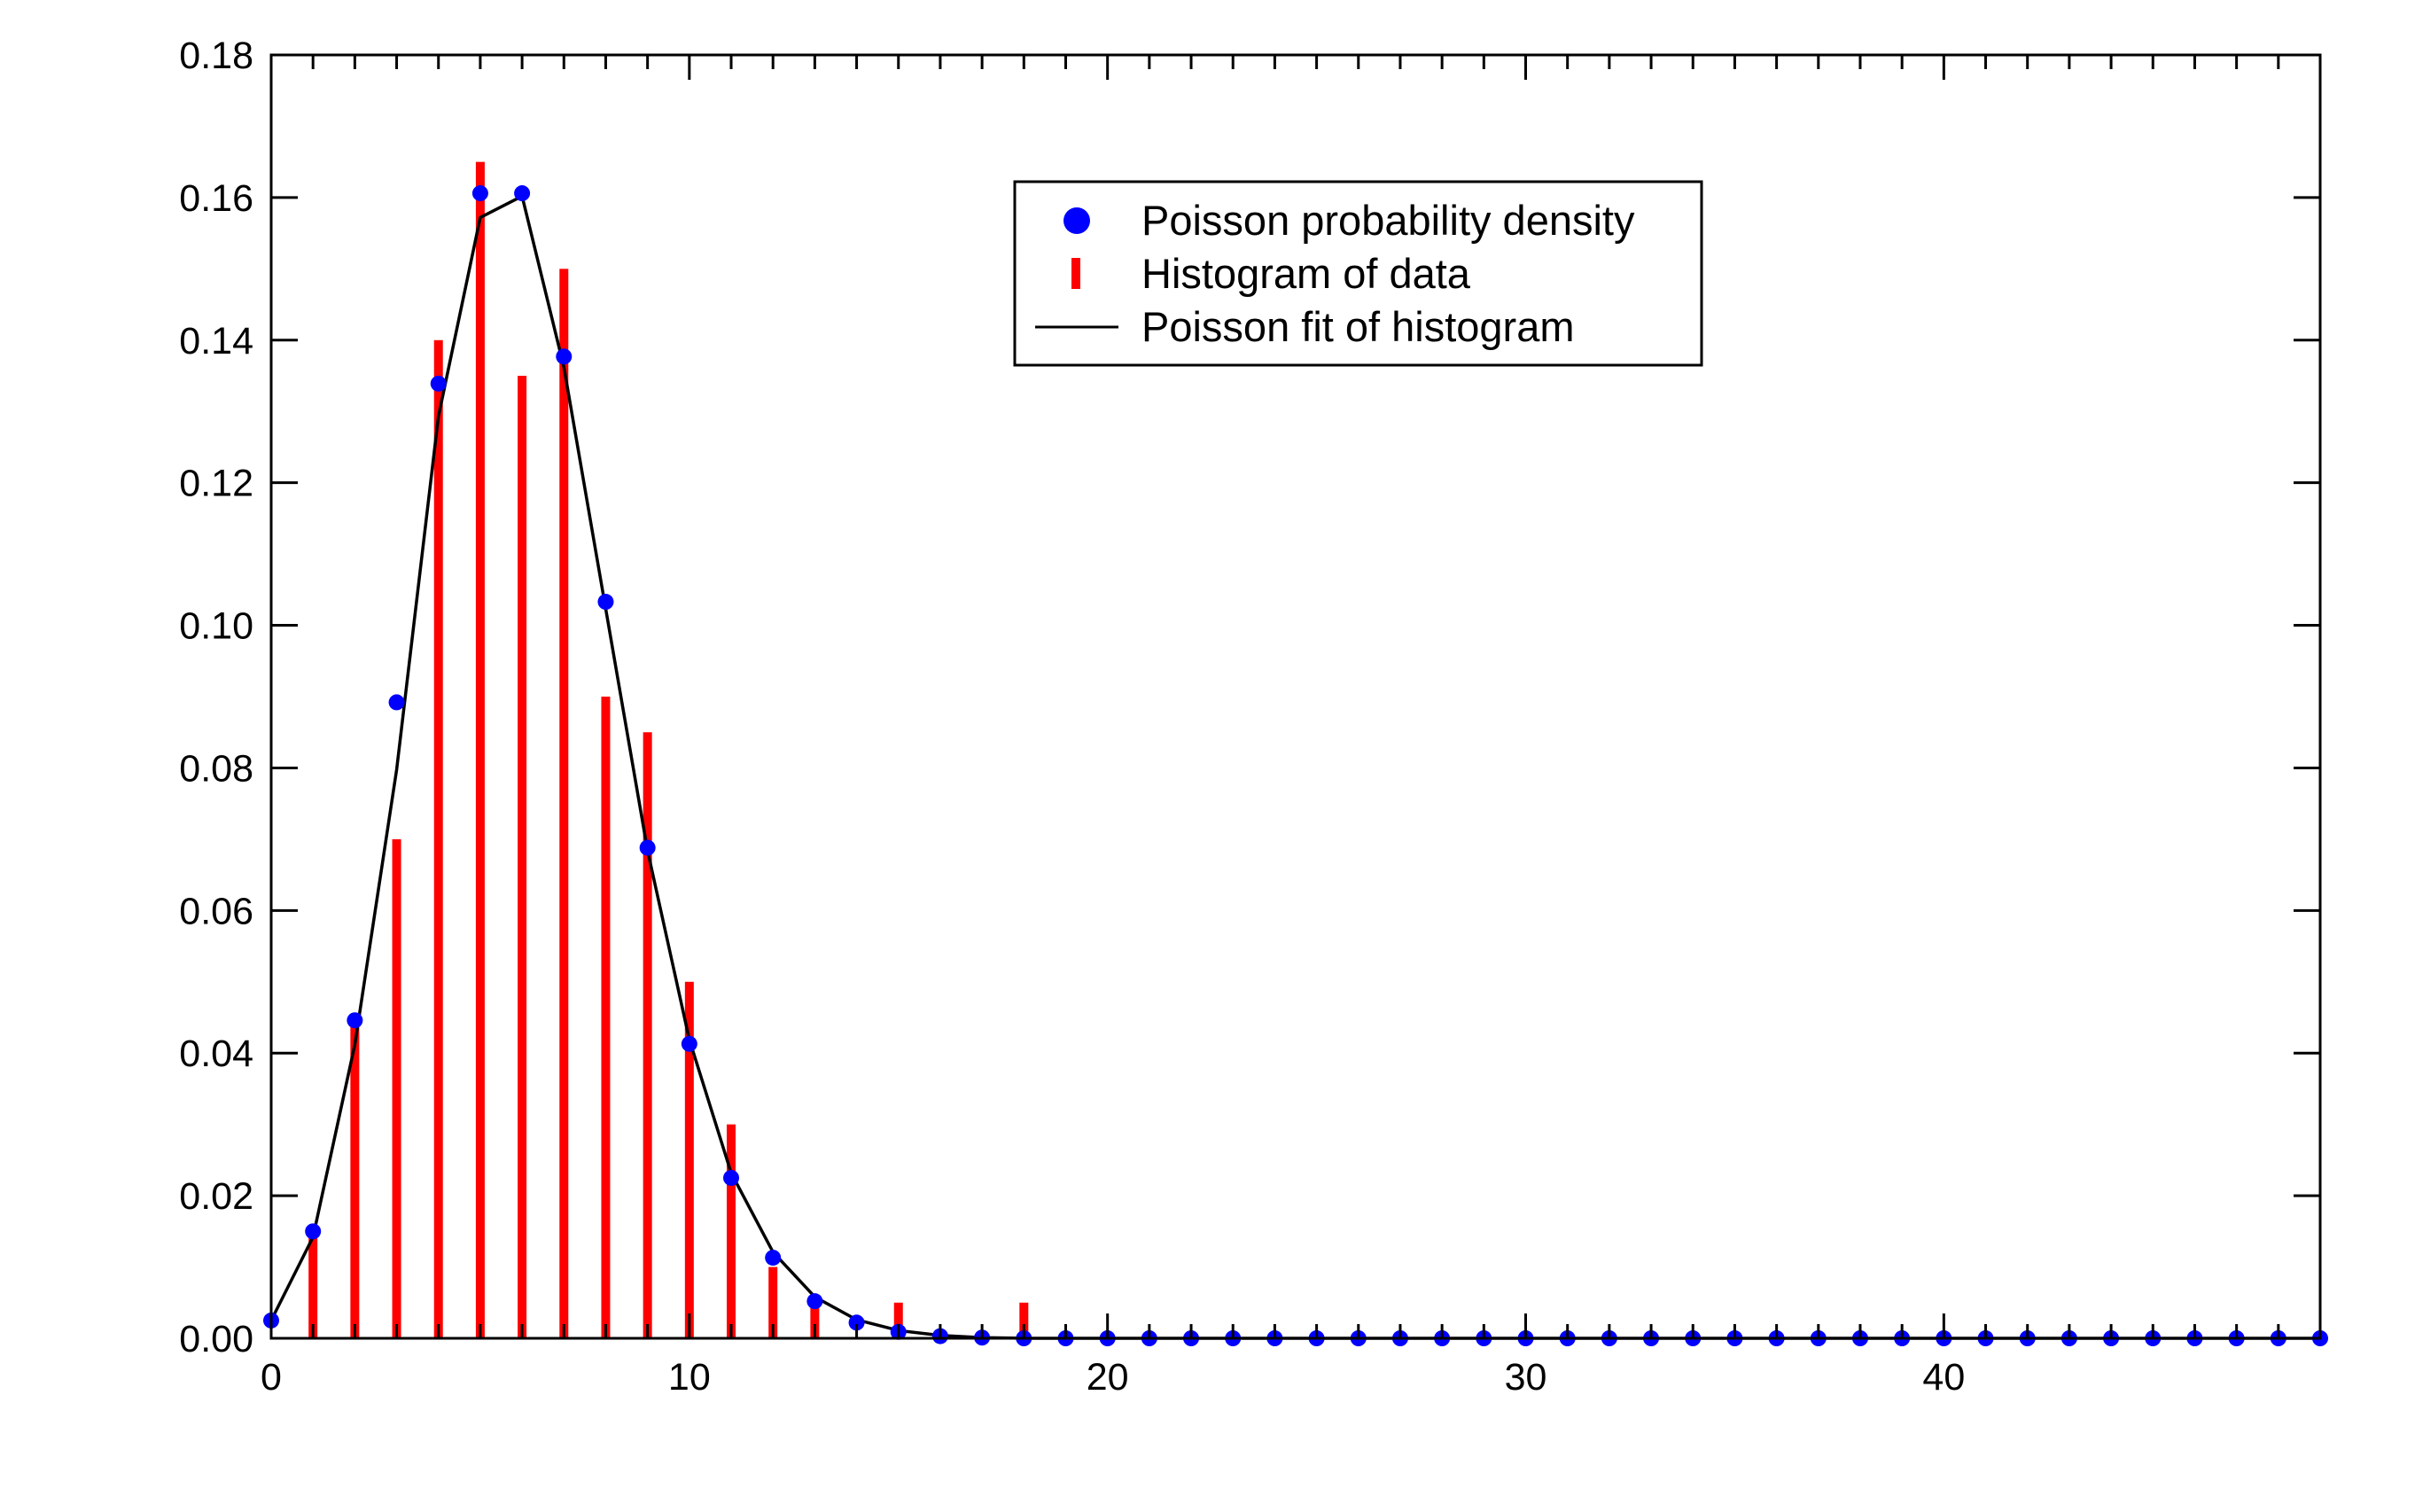 The height and width of the screenshot is (1512, 2415). What do you see at coordinates (1076, 221) in the screenshot?
I see `legend-marker-density` at bounding box center [1076, 221].